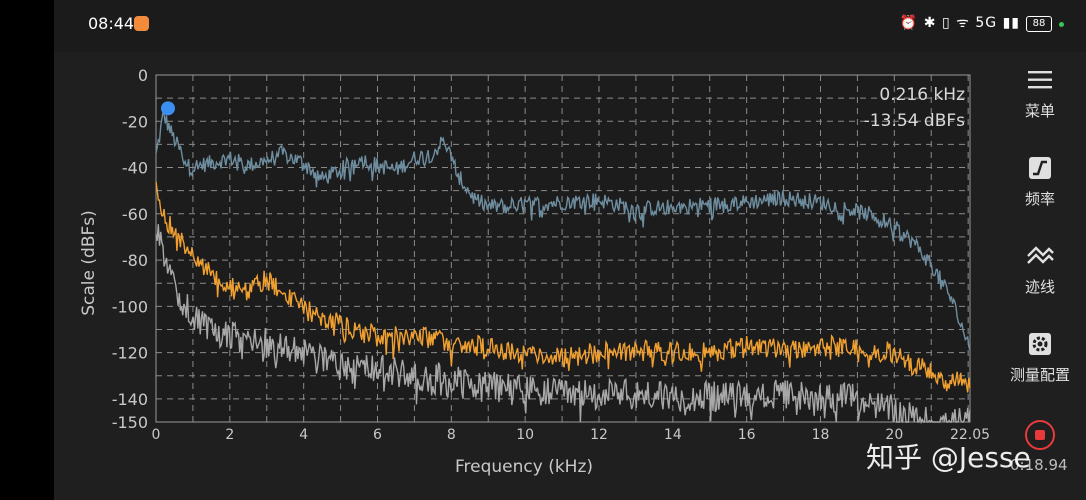 The image size is (1086, 500). Describe the element at coordinates (894, 435) in the screenshot. I see `x-tick-label: 20` at that location.